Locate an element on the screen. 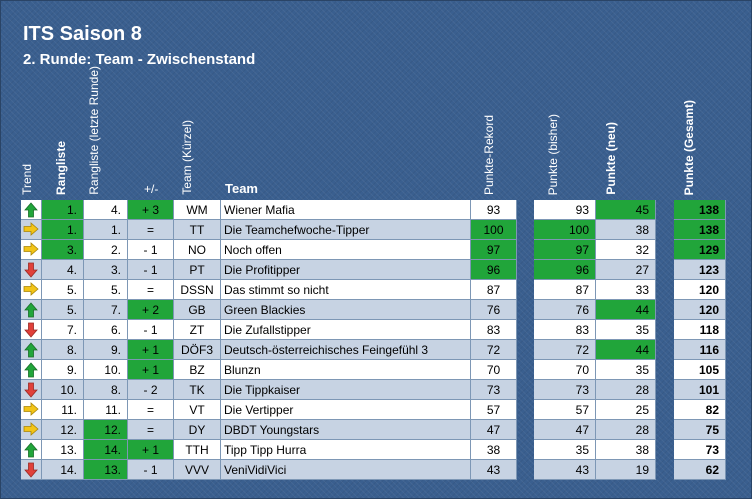 The height and width of the screenshot is (499, 752). cell-abbr: VVV is located at coordinates (197, 470).